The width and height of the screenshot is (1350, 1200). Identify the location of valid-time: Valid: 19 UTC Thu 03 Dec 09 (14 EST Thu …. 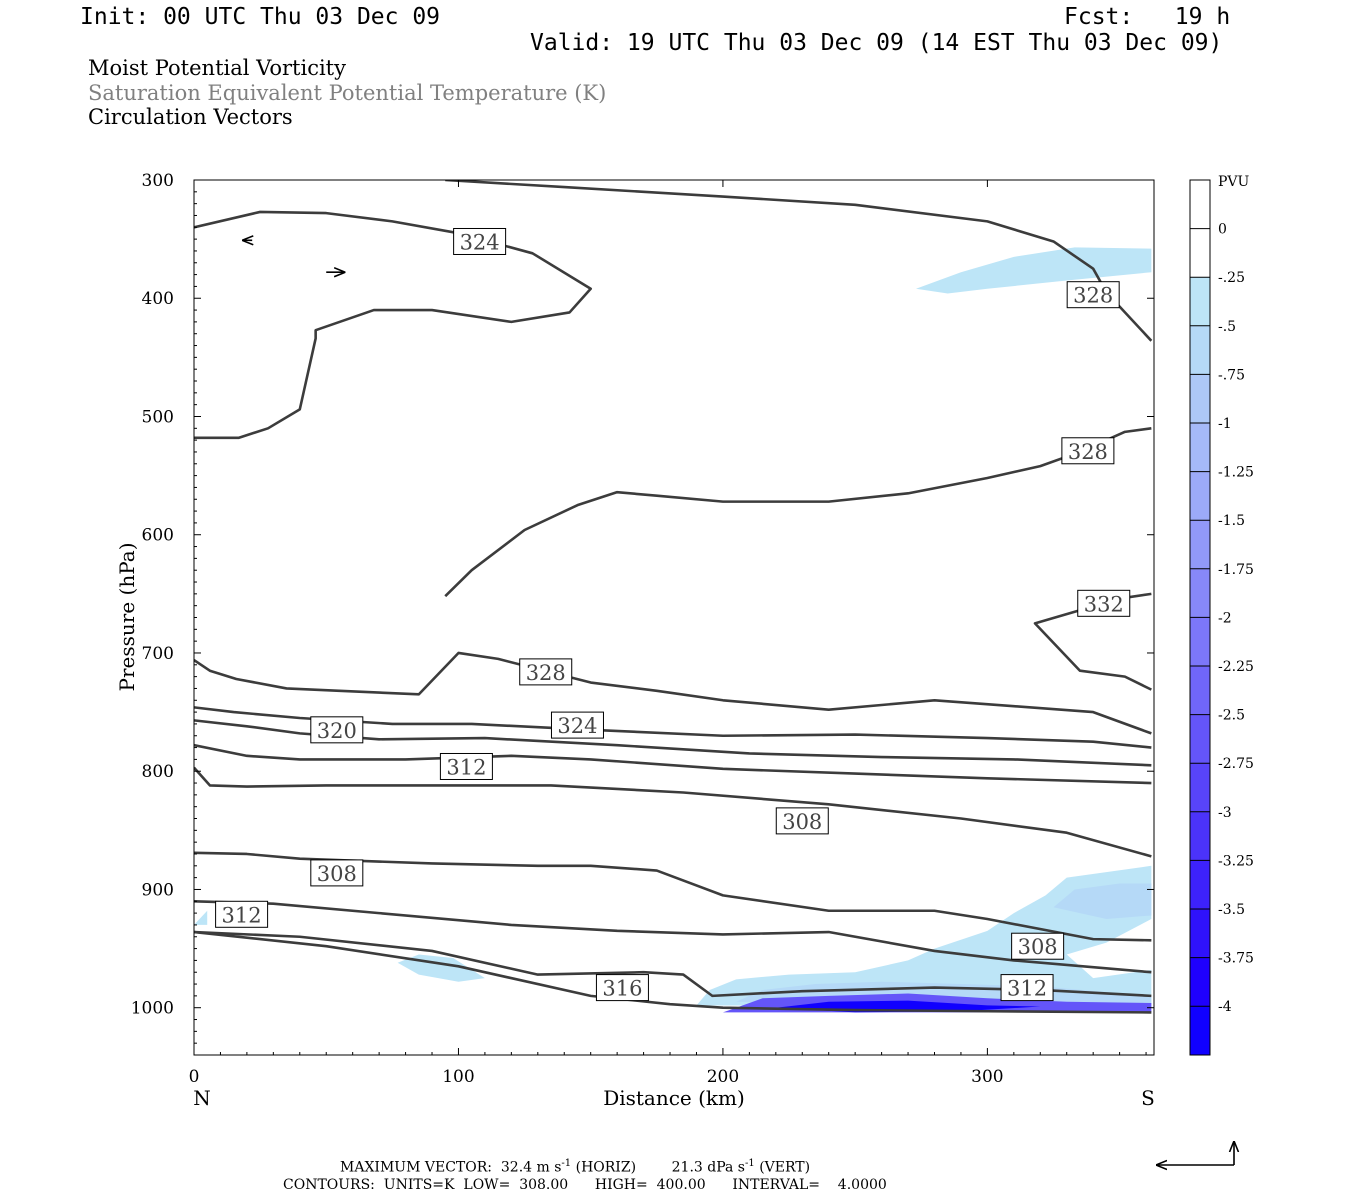
(876, 43).